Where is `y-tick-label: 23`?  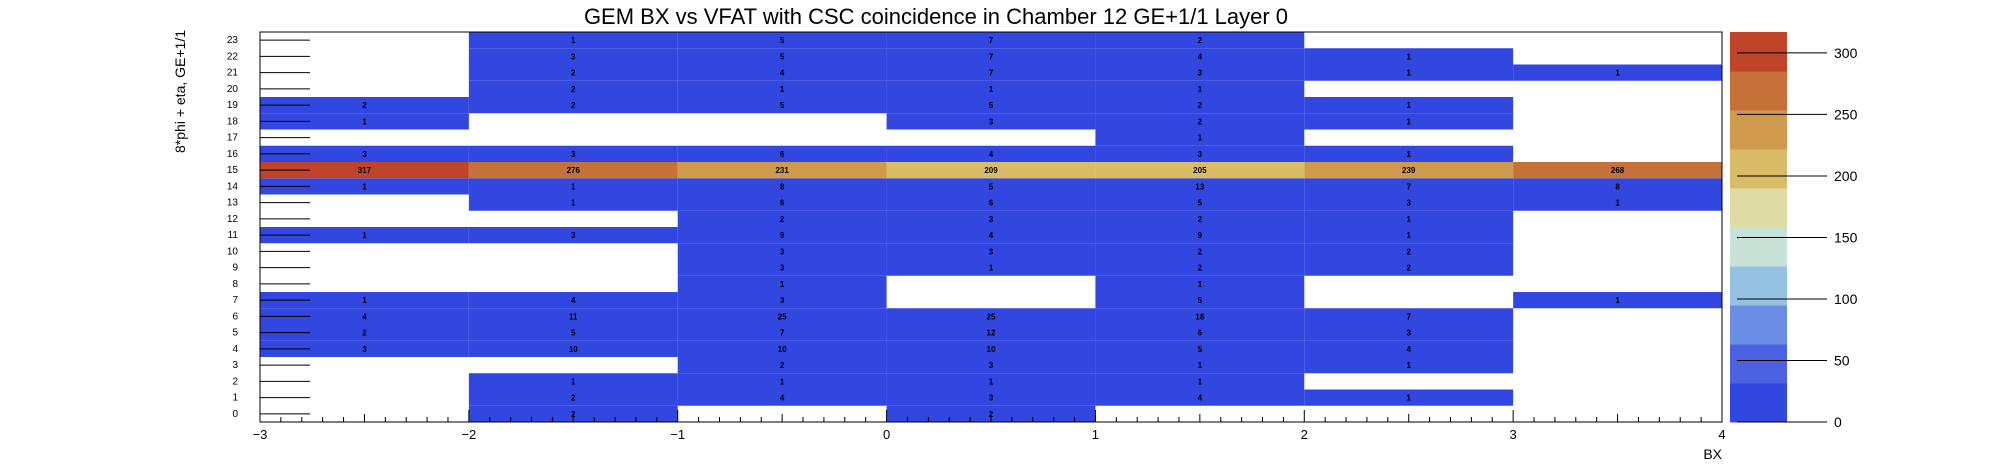 y-tick-label: 23 is located at coordinates (233, 40).